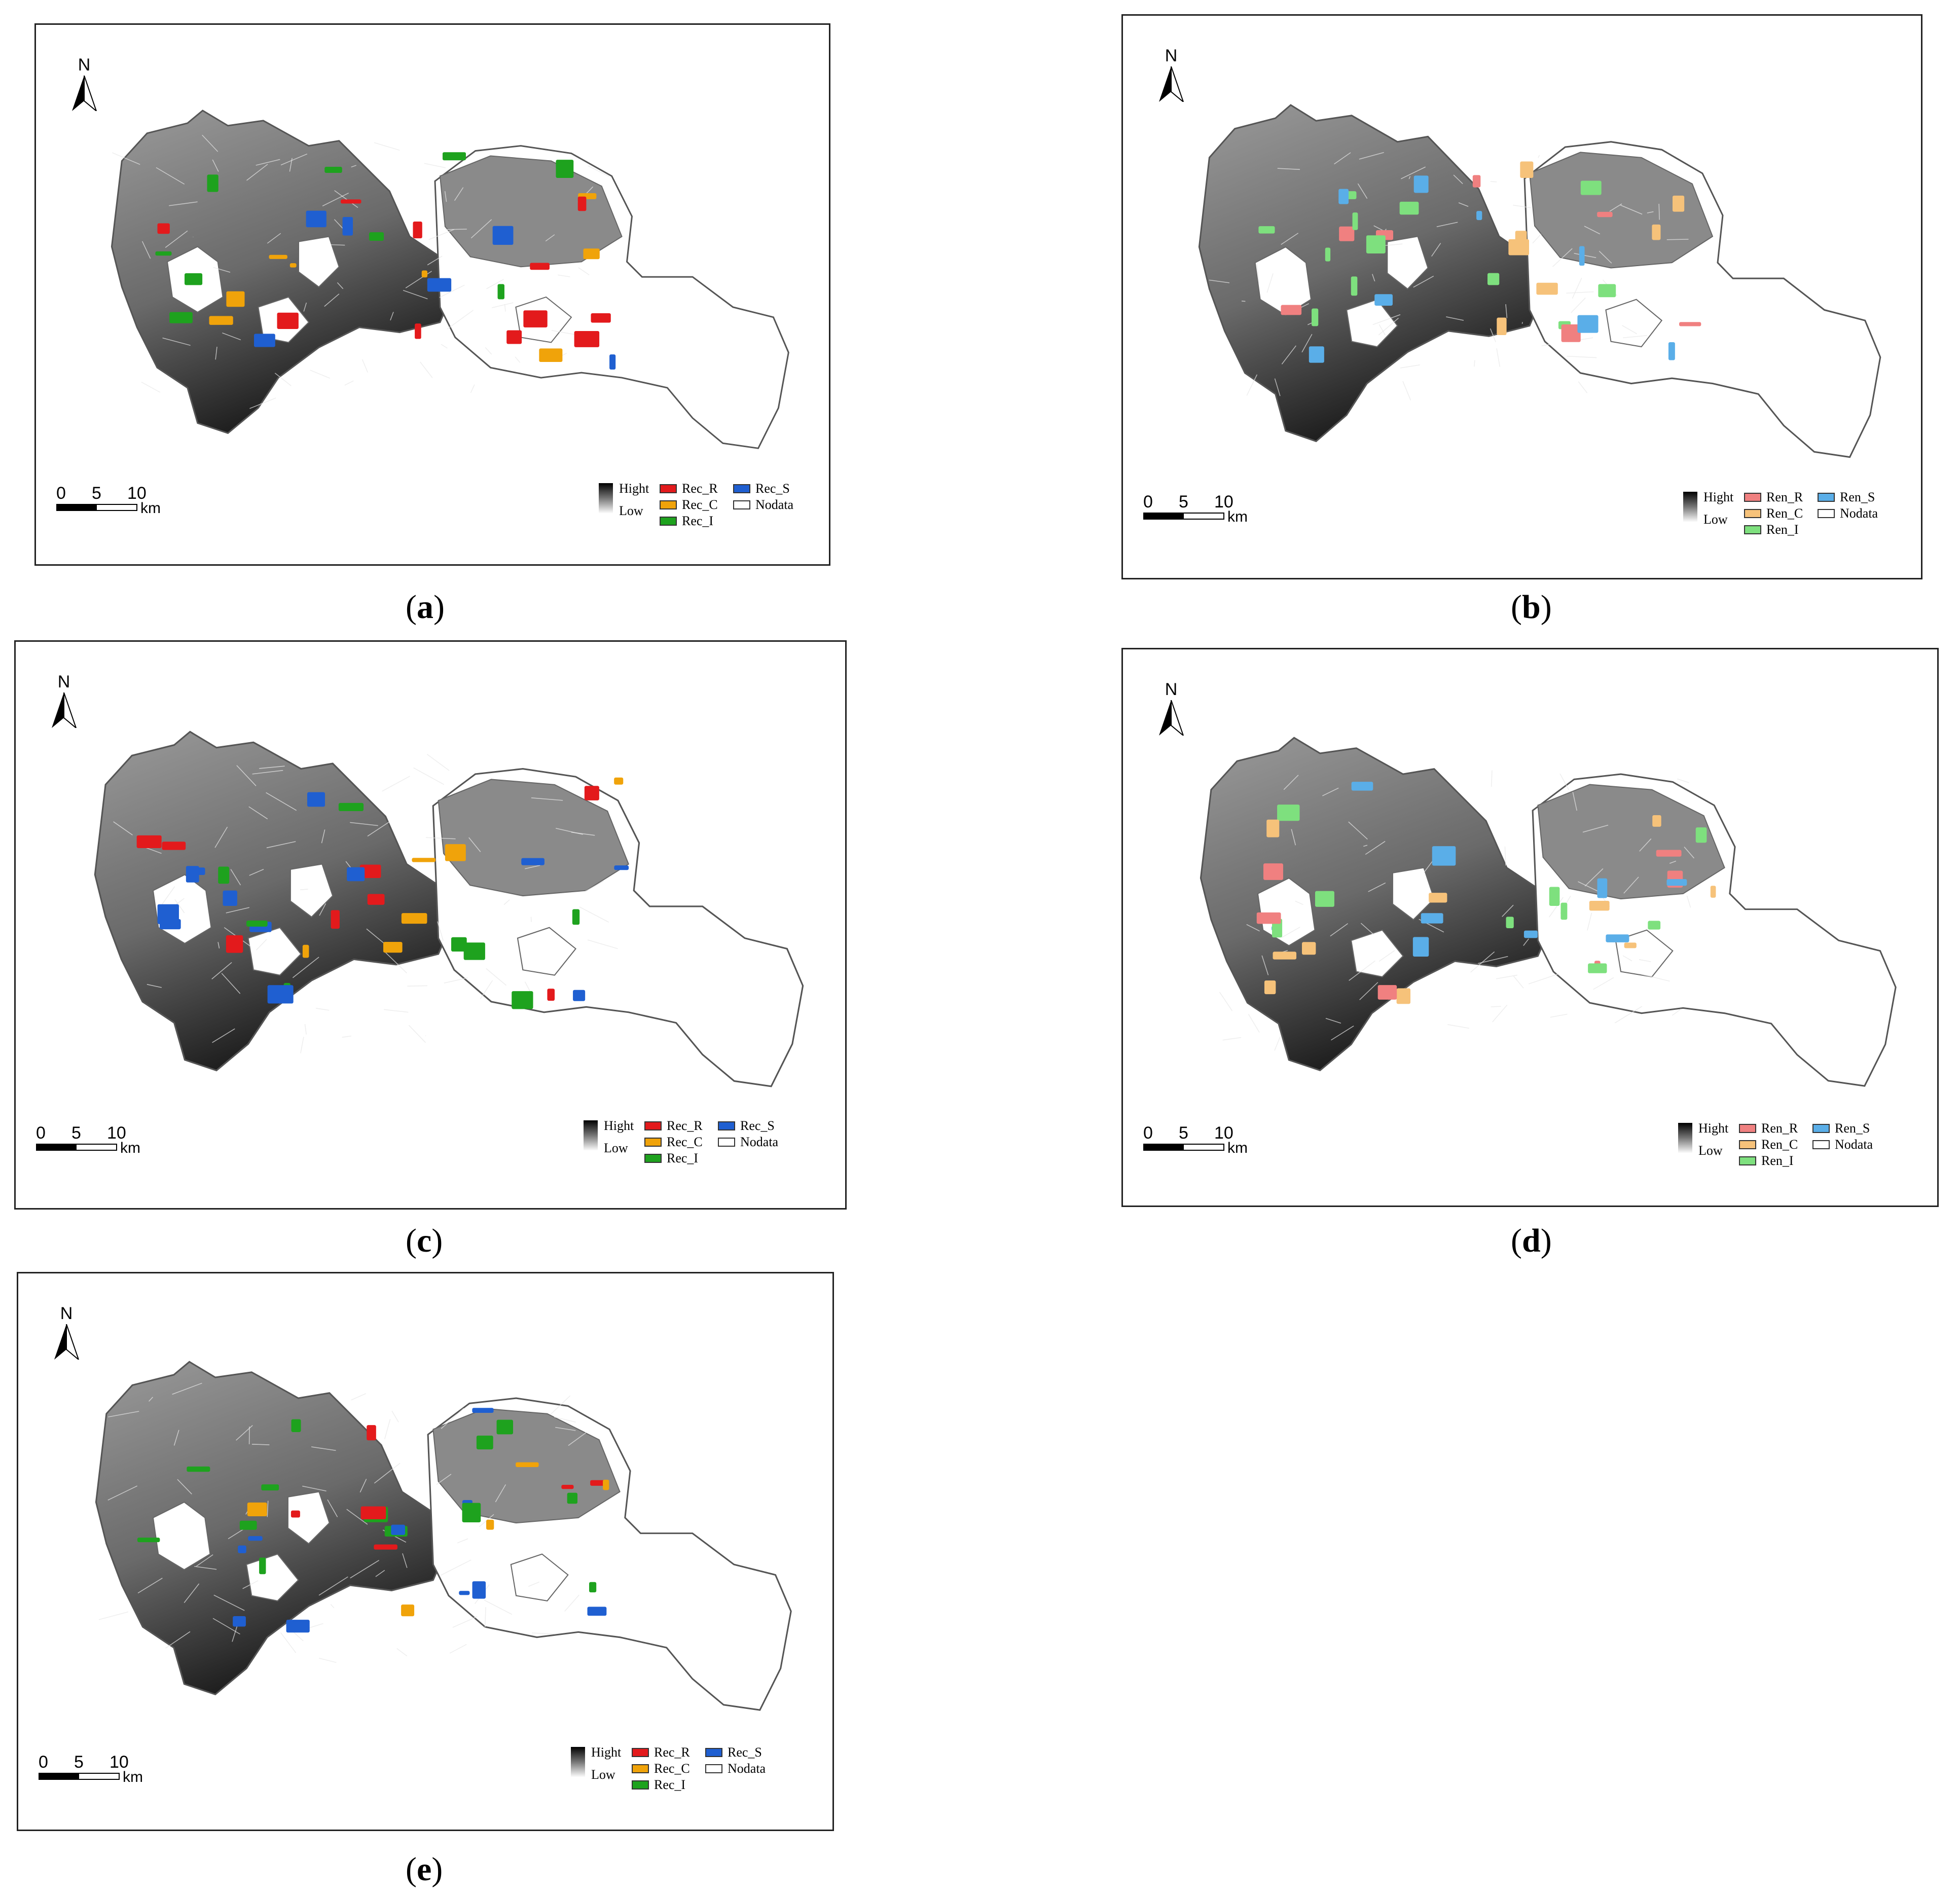  What do you see at coordinates (1549, 912) in the screenshot?
I see `city-map-d` at bounding box center [1549, 912].